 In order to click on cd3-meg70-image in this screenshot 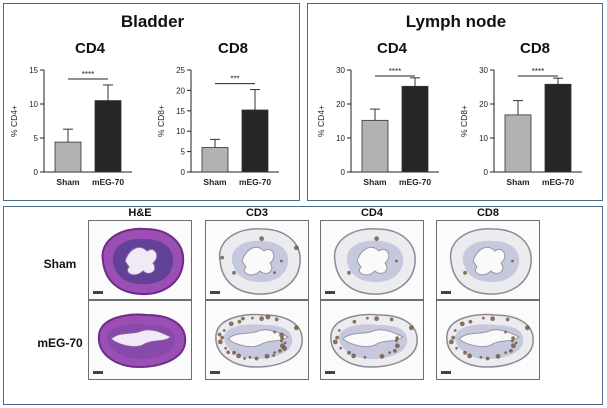, I will do `click(257, 340)`.